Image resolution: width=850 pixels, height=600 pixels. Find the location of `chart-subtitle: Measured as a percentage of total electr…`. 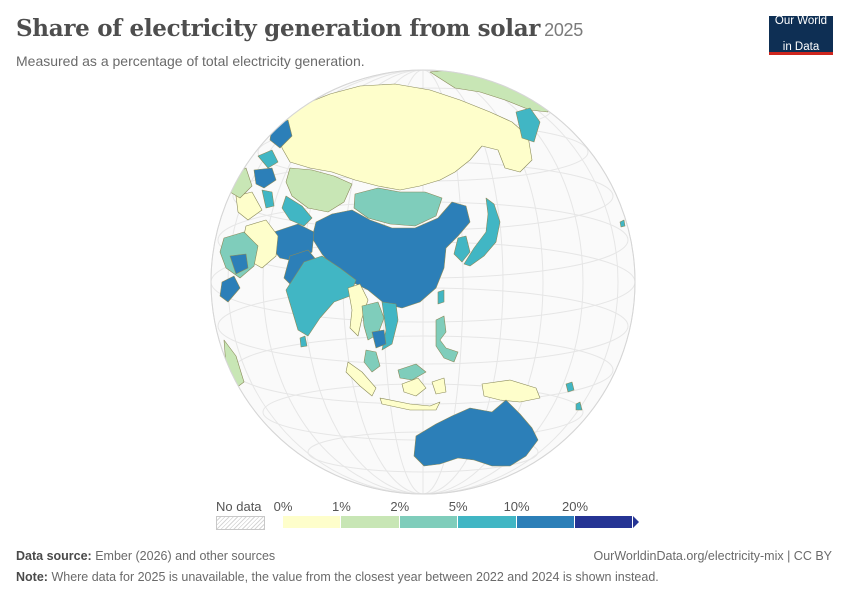

chart-subtitle: Measured as a percentage of total electr… is located at coordinates (190, 61).